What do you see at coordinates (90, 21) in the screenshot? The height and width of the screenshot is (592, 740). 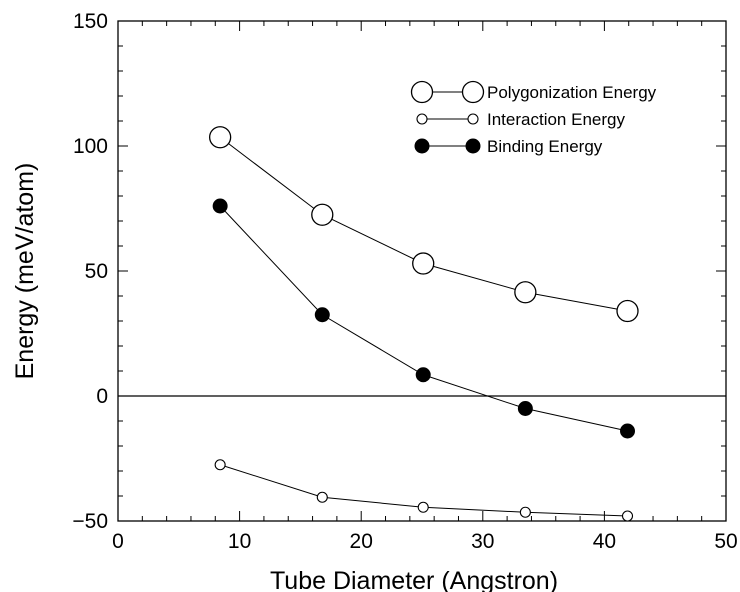 I see `y-tick-label: 150` at bounding box center [90, 21].